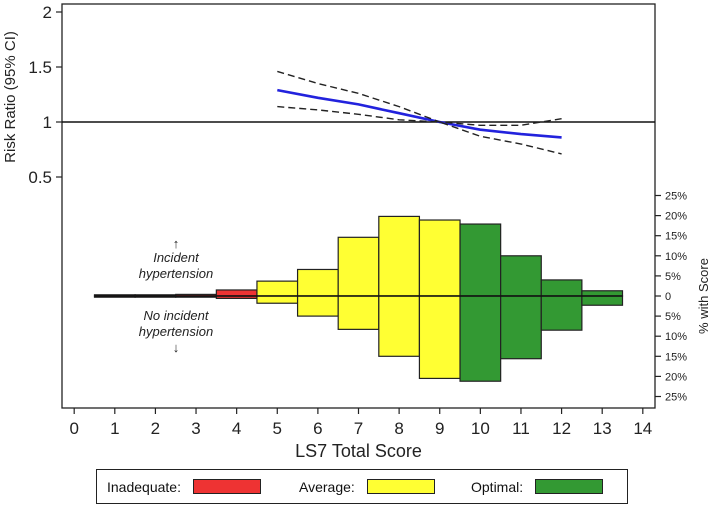  Describe the element at coordinates (47, 12) in the screenshot. I see `y-tick-label: 2` at that location.